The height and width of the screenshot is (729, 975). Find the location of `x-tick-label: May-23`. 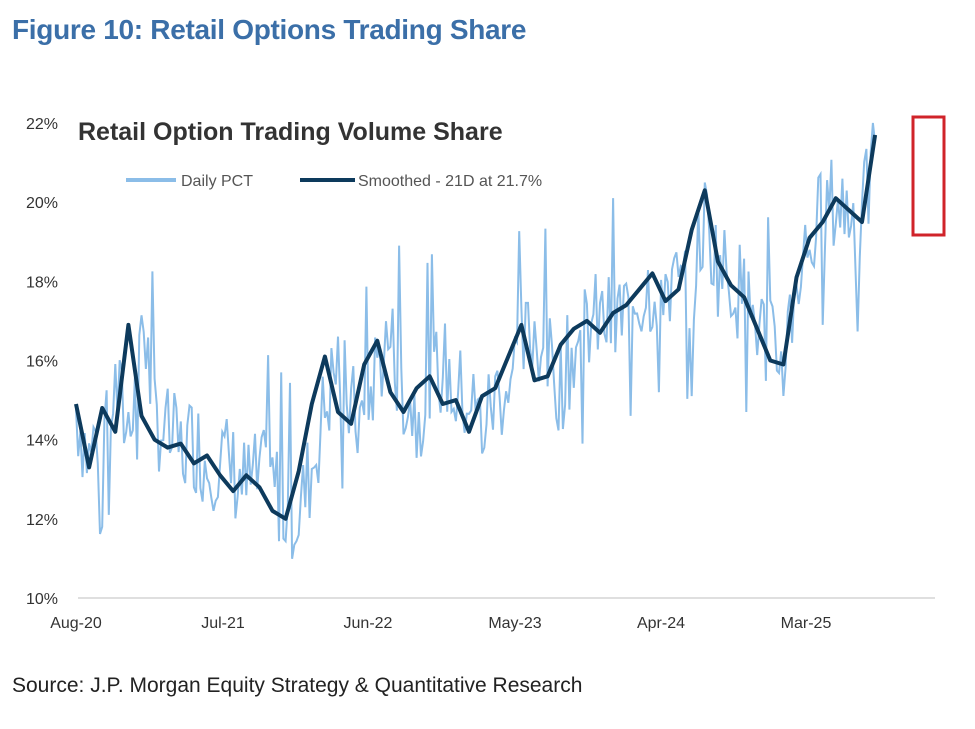

x-tick-label: May-23 is located at coordinates (514, 623).